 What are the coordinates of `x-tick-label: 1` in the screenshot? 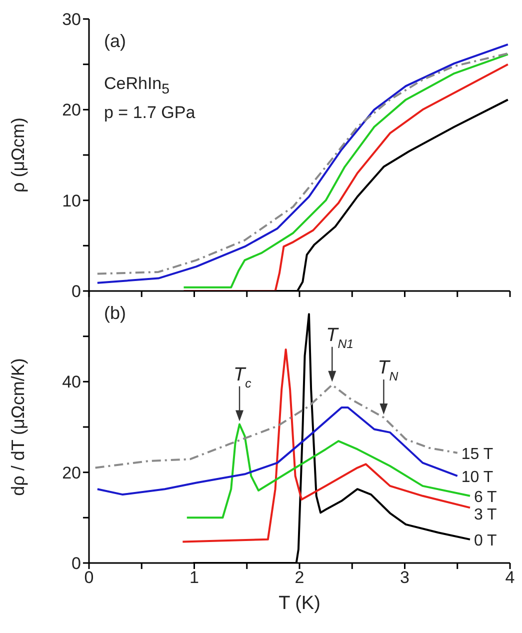 It's located at (194, 578).